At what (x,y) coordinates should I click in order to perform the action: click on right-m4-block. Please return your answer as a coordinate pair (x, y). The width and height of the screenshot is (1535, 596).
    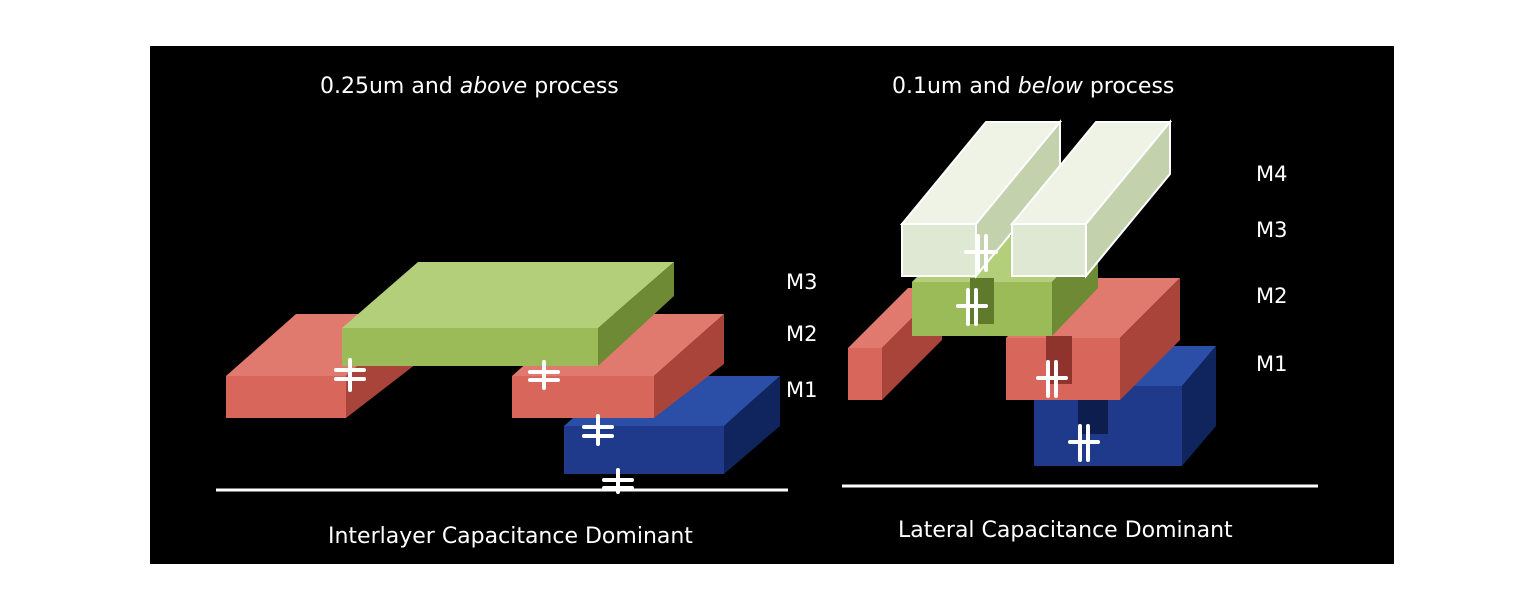
    Looking at the image, I should click on (1036, 199).